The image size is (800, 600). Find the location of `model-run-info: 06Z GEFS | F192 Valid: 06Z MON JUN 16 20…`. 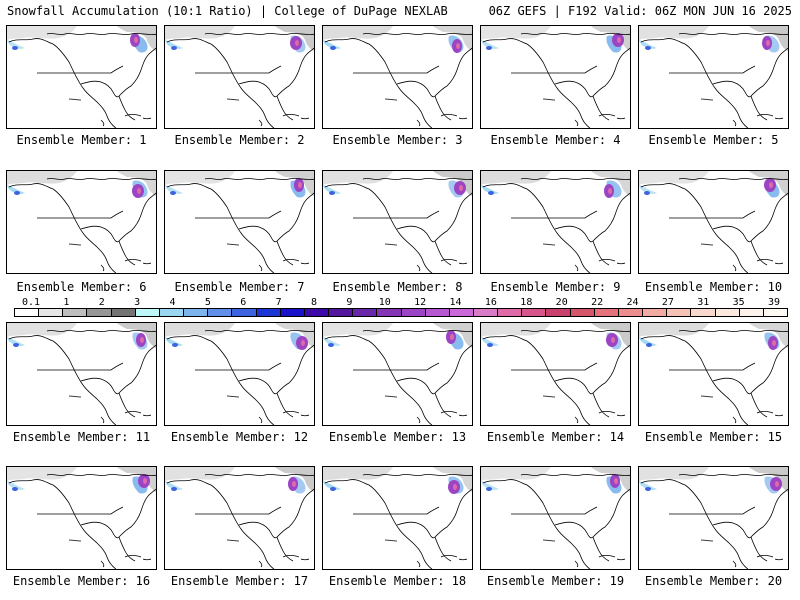

model-run-info: 06Z GEFS | F192 Valid: 06Z MON JUN 16 20… is located at coordinates (640, 11).